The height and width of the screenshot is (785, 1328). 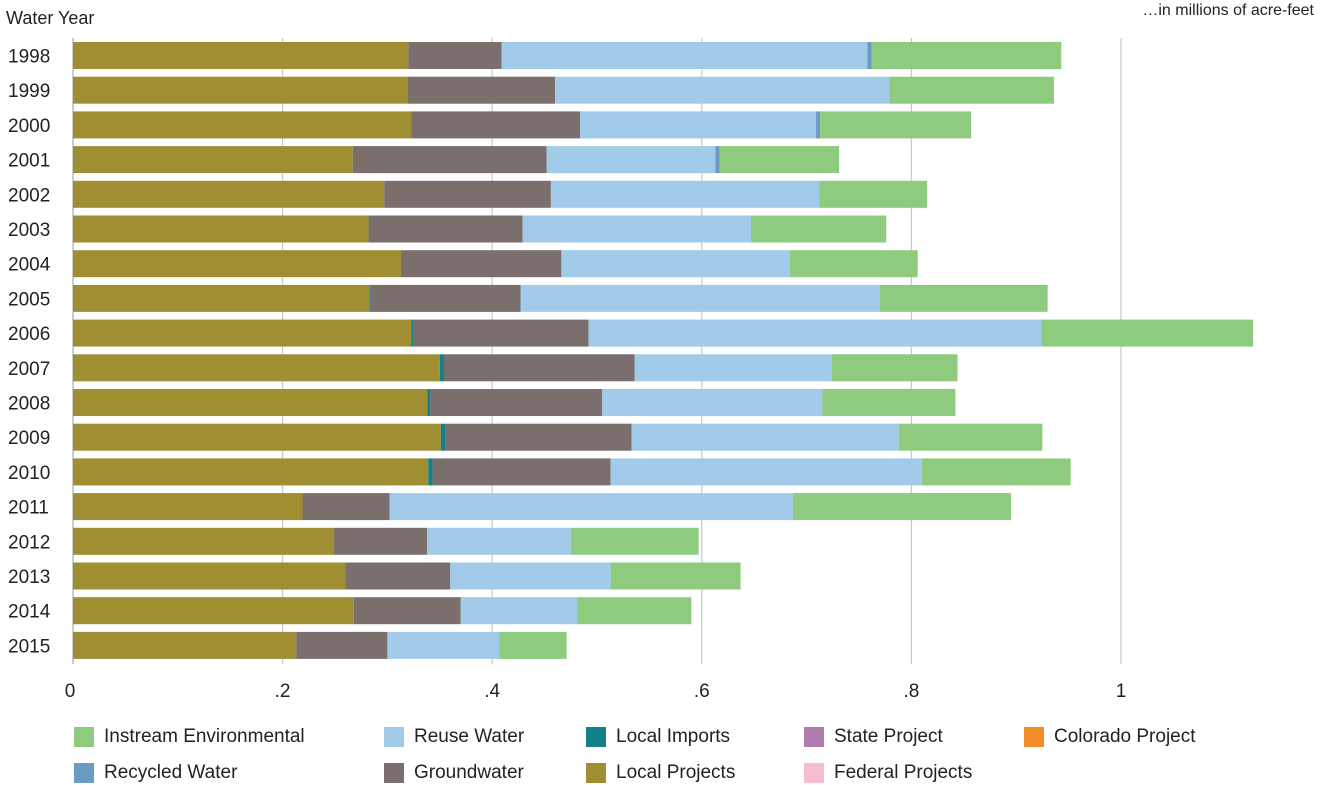 I want to click on legend-item-state-project: State Project, so click(x=873, y=737).